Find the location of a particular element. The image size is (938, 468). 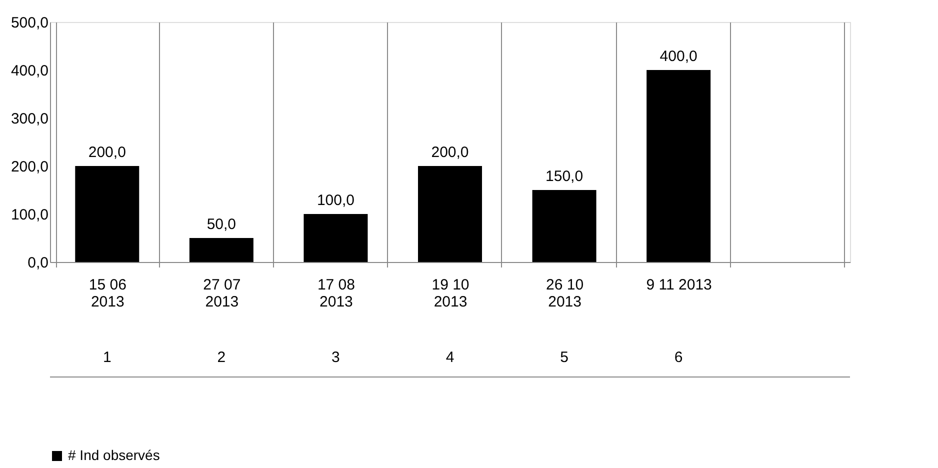

x-tick-label: 26 10 2013 is located at coordinates (565, 293).